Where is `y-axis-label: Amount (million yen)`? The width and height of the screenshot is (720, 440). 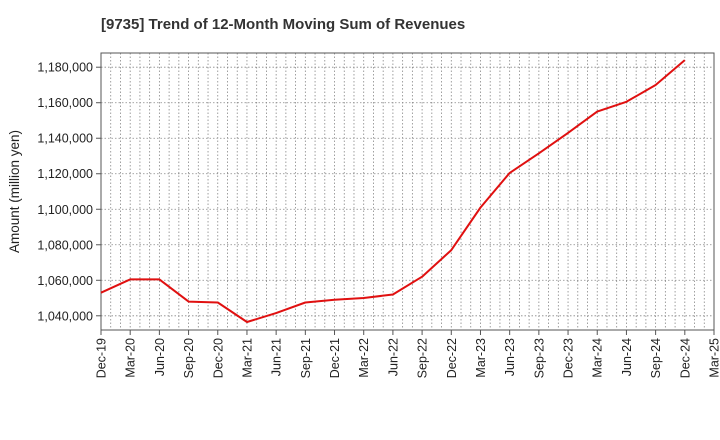
y-axis-label: Amount (million yen) is located at coordinates (14, 191).